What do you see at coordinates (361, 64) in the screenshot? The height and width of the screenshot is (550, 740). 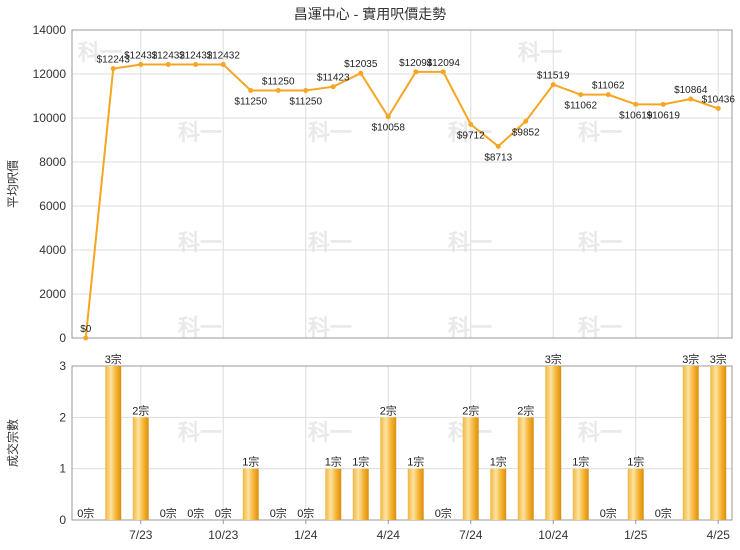 I see `price-point-label: $12035` at bounding box center [361, 64].